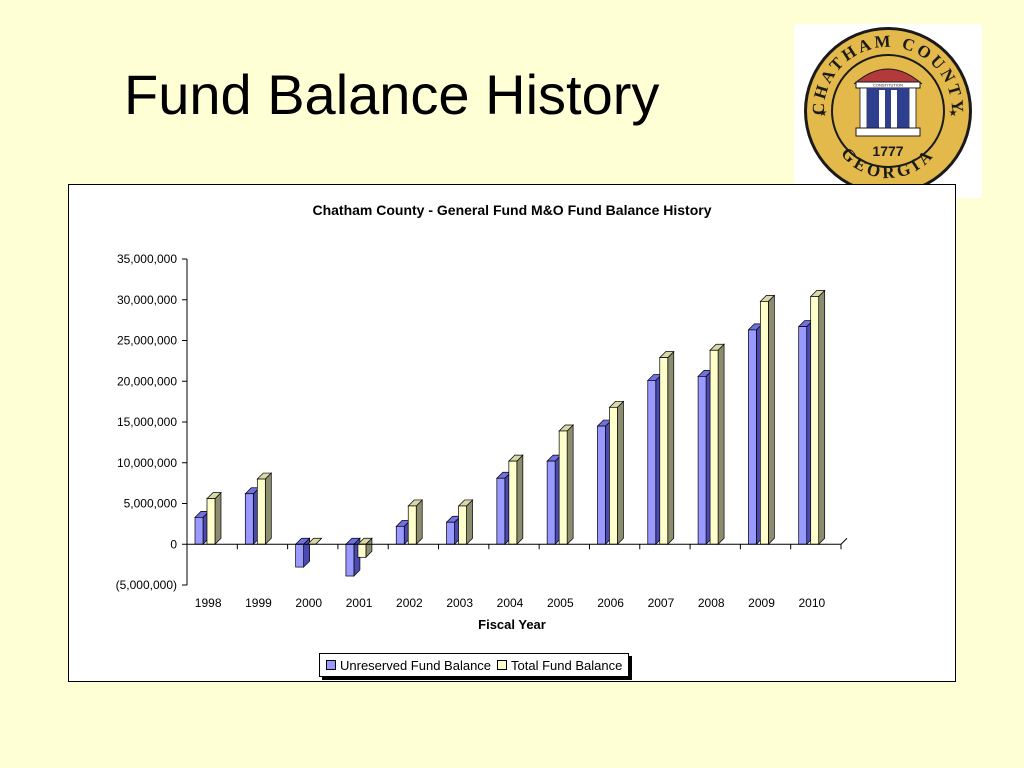  Describe the element at coordinates (151, 504) in the screenshot. I see `y-tick-label: 5,000,000` at that location.